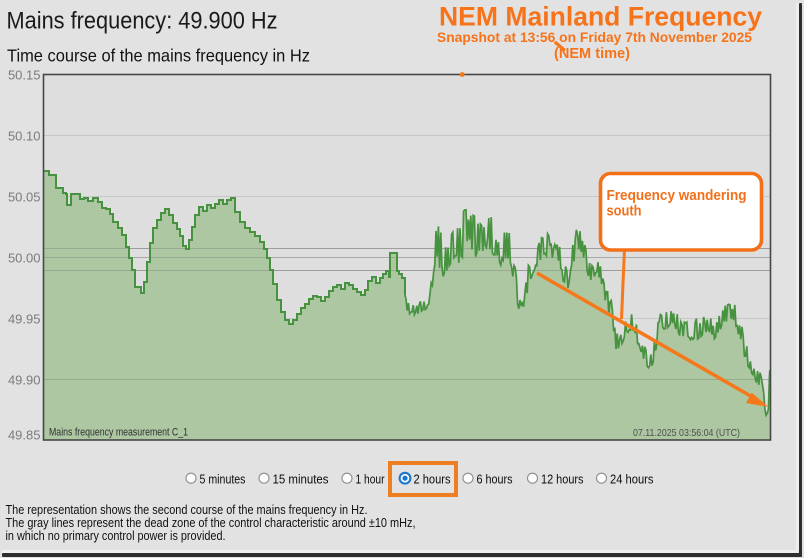 The height and width of the screenshot is (558, 804). Describe the element at coordinates (592, 54) in the screenshot. I see `svg-text: (NEM time)` at that location.